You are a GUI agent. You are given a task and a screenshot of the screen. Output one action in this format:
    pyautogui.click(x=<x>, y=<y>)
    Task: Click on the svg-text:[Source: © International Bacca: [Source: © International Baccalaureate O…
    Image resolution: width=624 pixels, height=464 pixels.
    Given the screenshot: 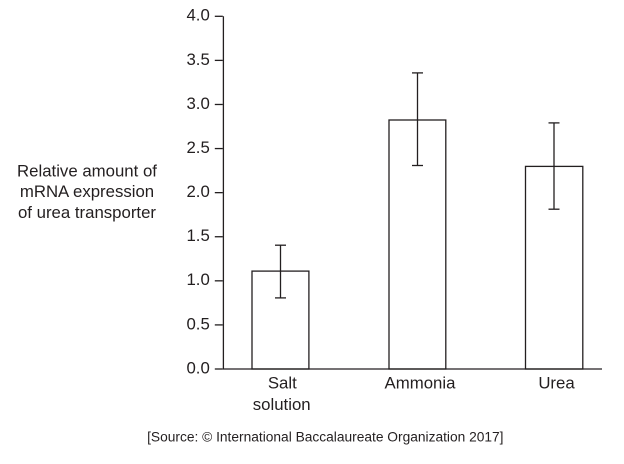 What is the action you would take?
    pyautogui.click(x=325, y=437)
    